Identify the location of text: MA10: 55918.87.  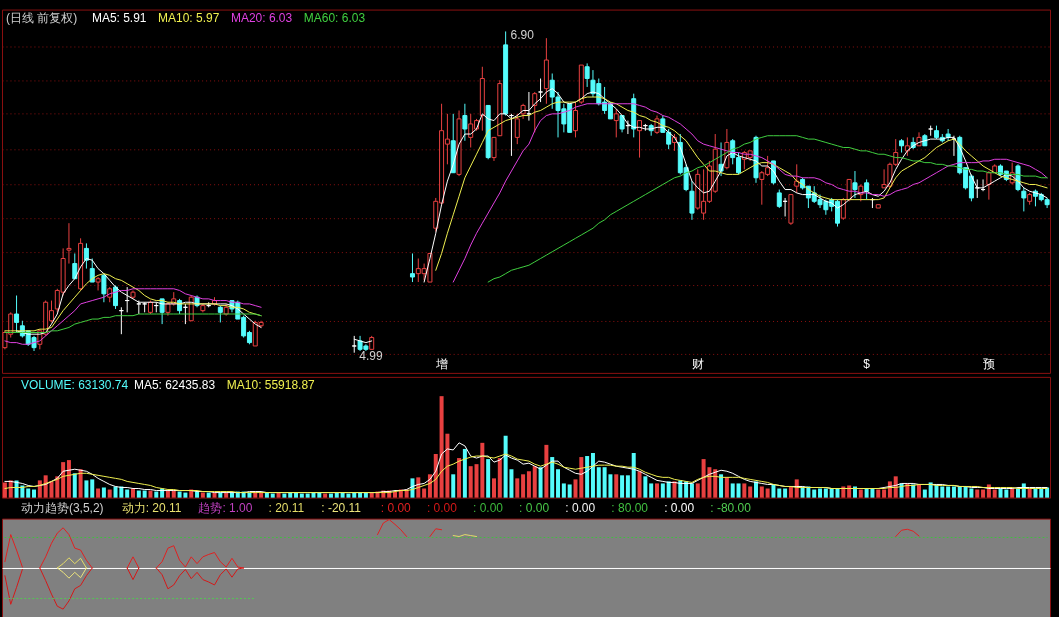
(271, 384).